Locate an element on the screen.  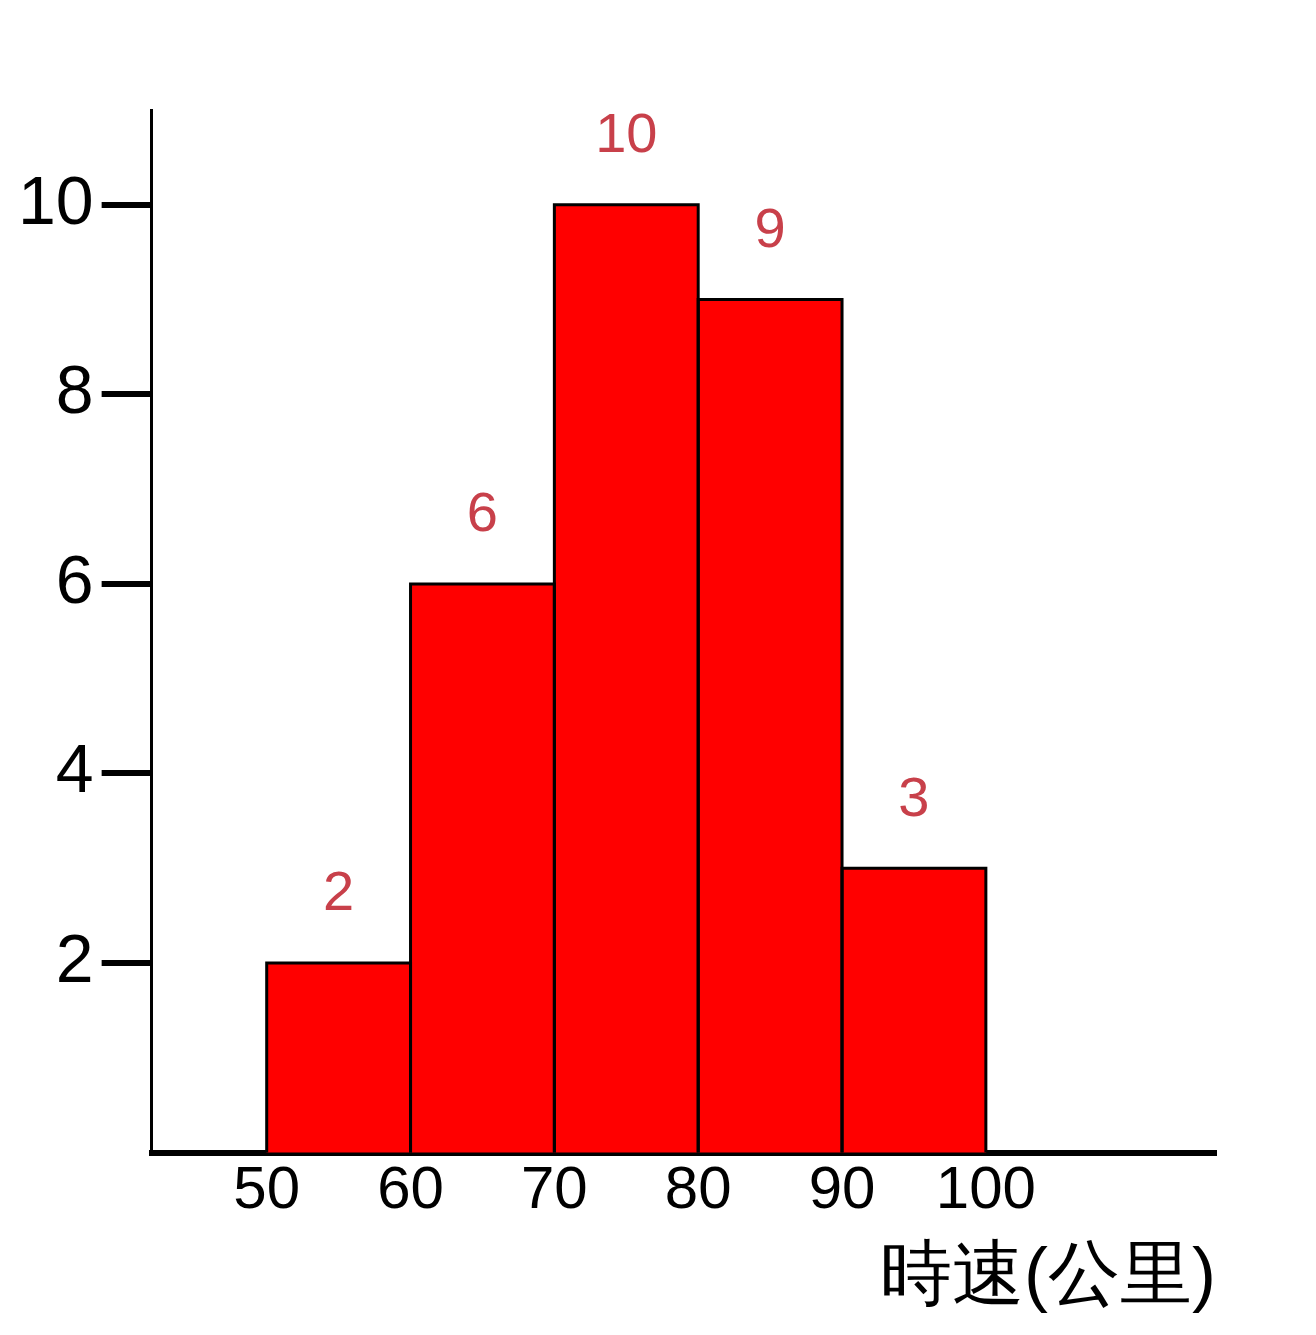
data-label: 3 is located at coordinates (914, 796).